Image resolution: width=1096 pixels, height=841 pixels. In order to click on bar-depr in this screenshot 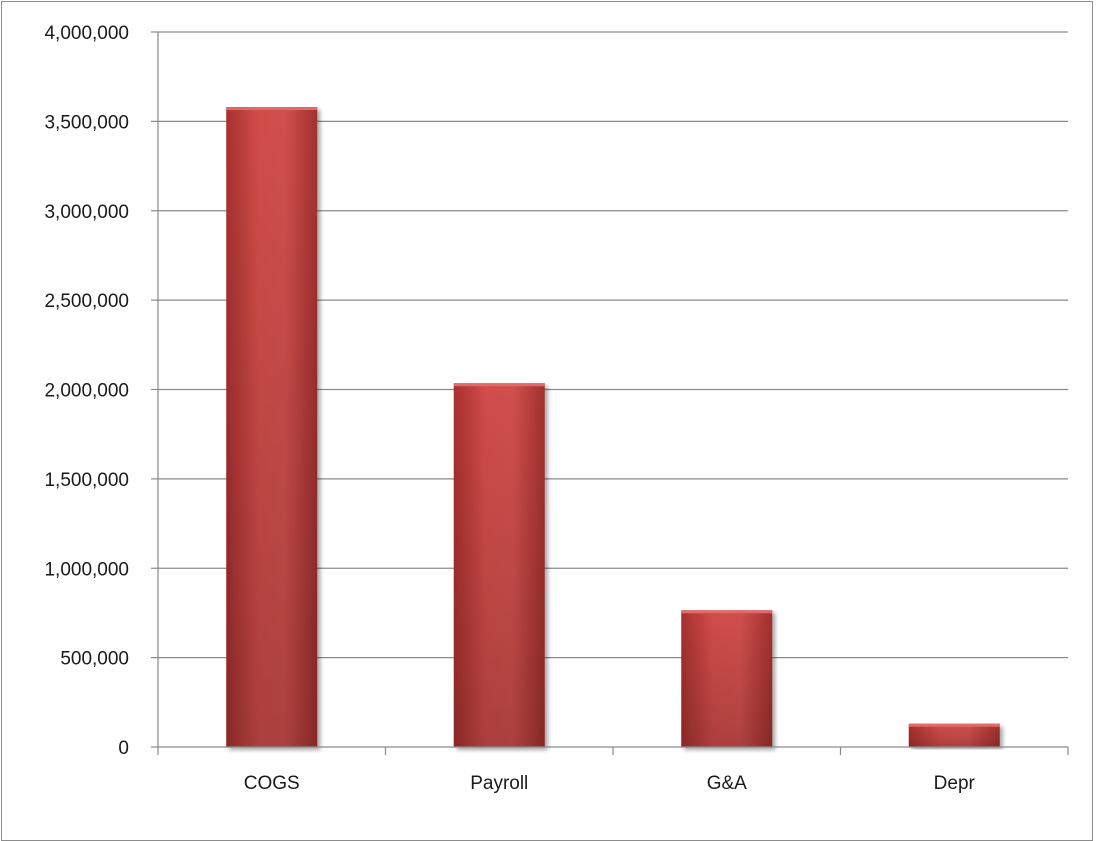, I will do `click(954, 735)`.